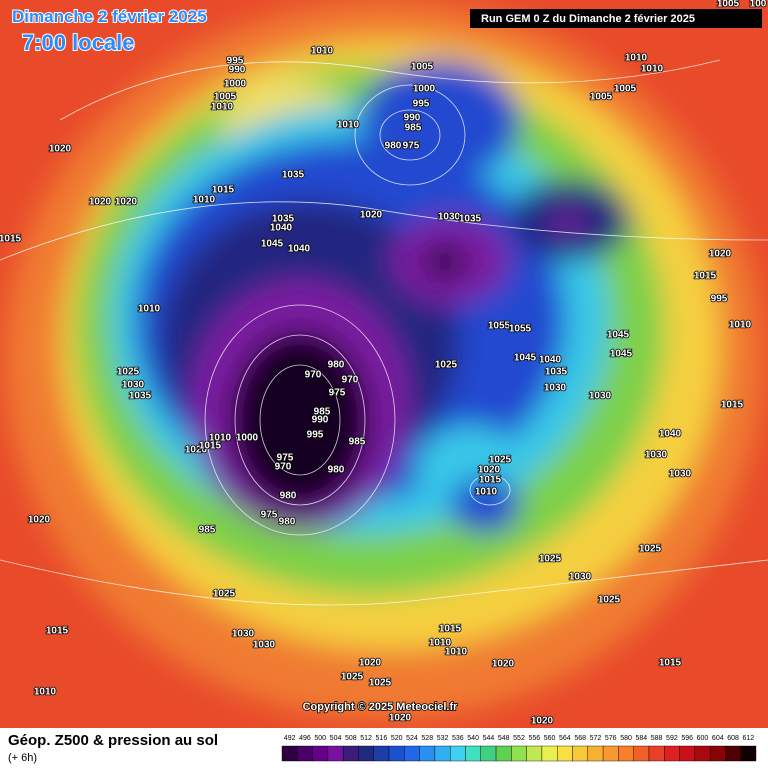 The height and width of the screenshot is (768, 768). I want to click on scale-label: 536, so click(458, 738).